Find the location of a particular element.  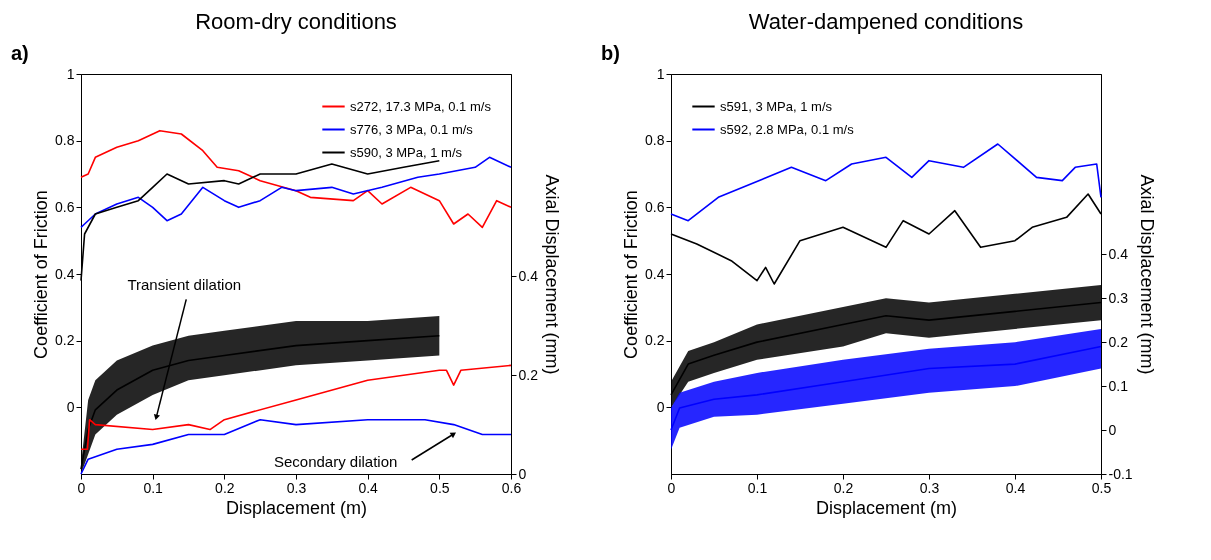

chart-title: Room-dry conditions is located at coordinates (296, 21).